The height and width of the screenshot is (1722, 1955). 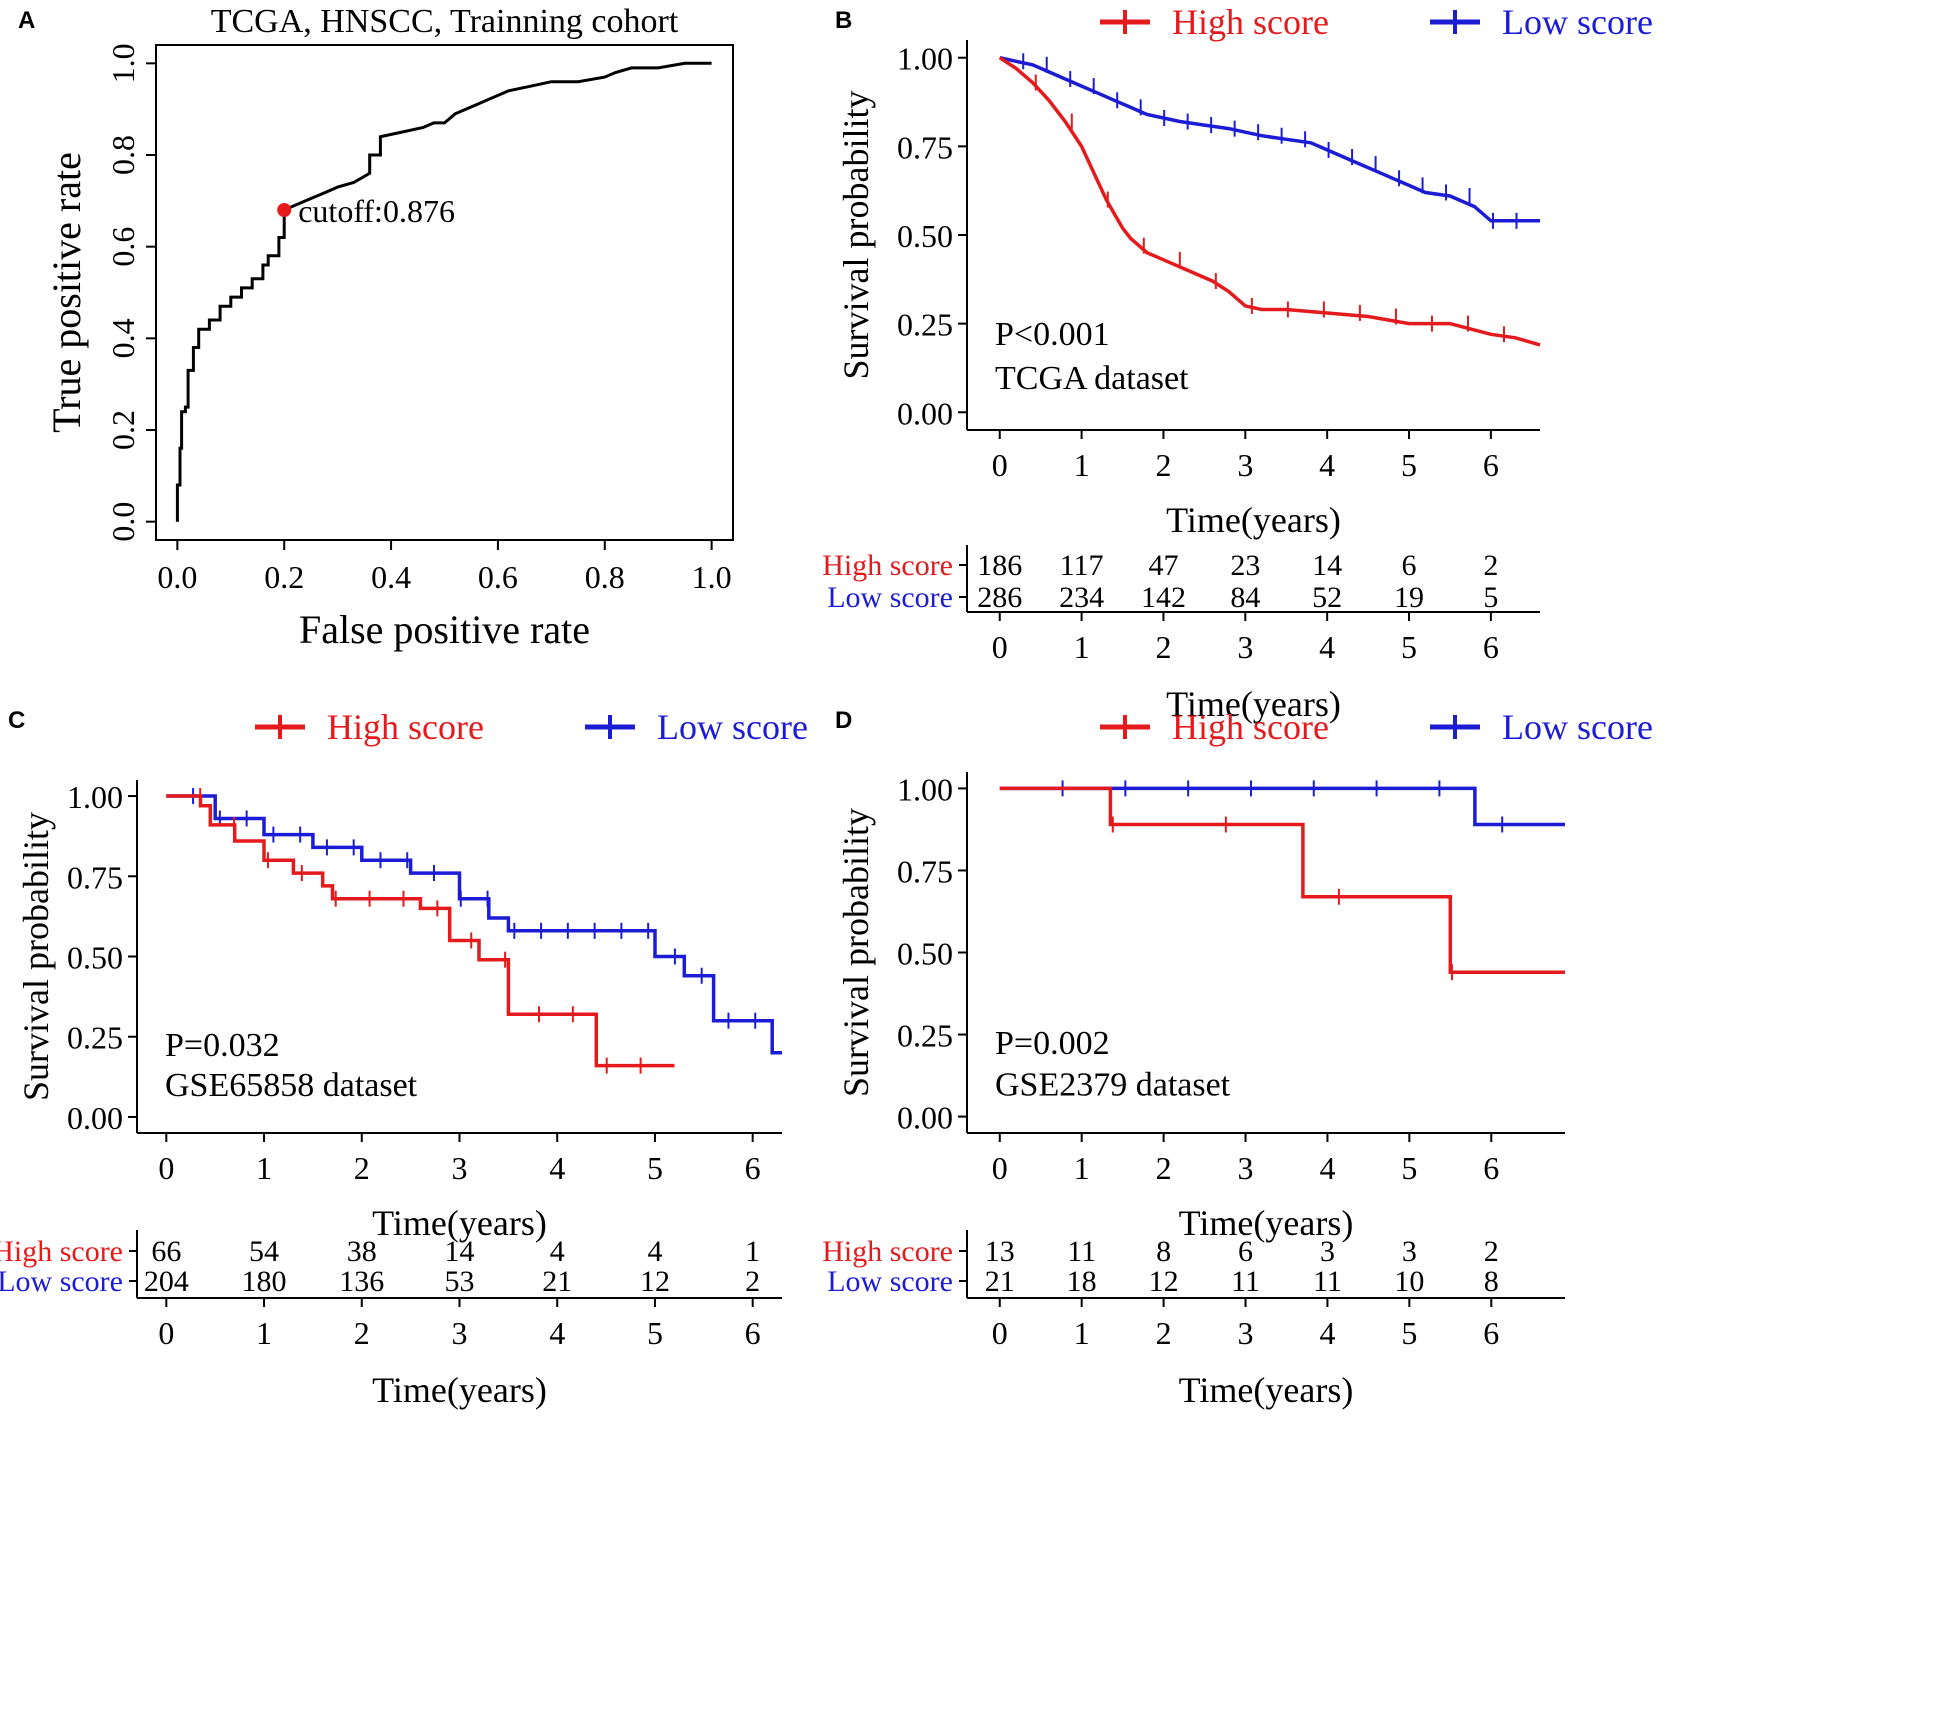 I want to click on risk-table-count: 66, so click(x=166, y=1251).